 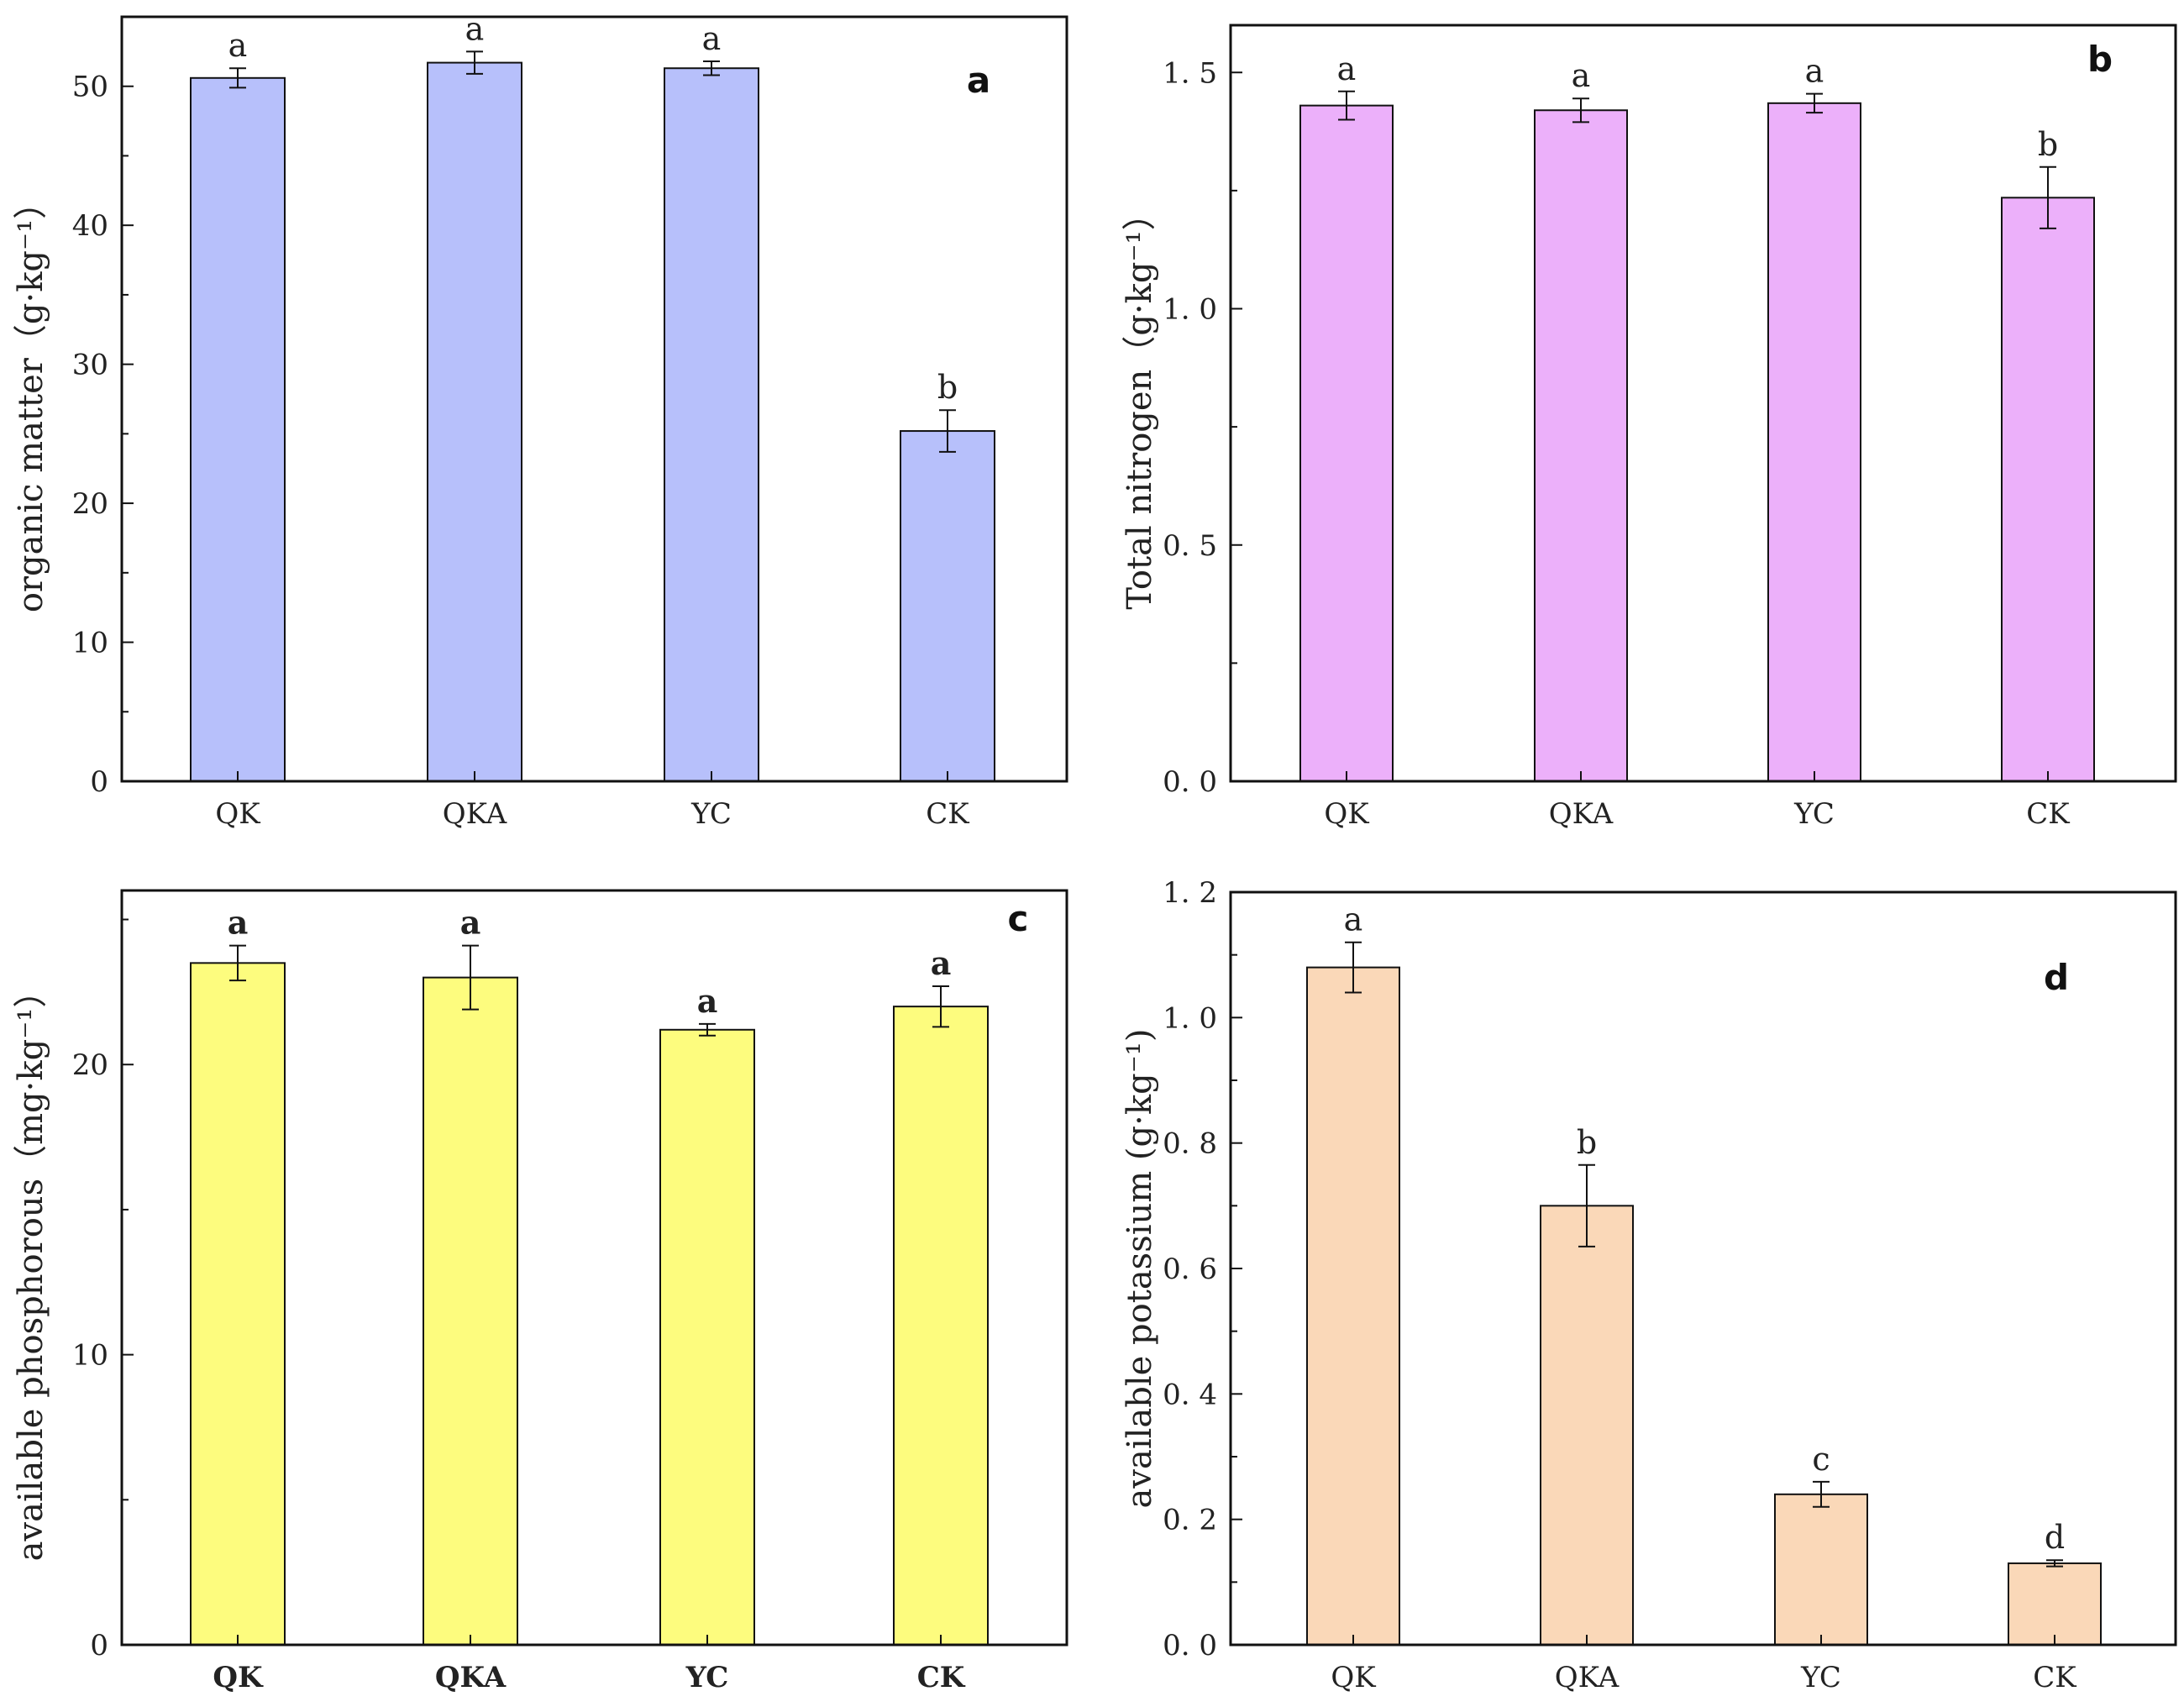 What do you see at coordinates (1140, 1269) in the screenshot?
I see `y-axis-label: available potassium (g·kg⁻¹)` at bounding box center [1140, 1269].